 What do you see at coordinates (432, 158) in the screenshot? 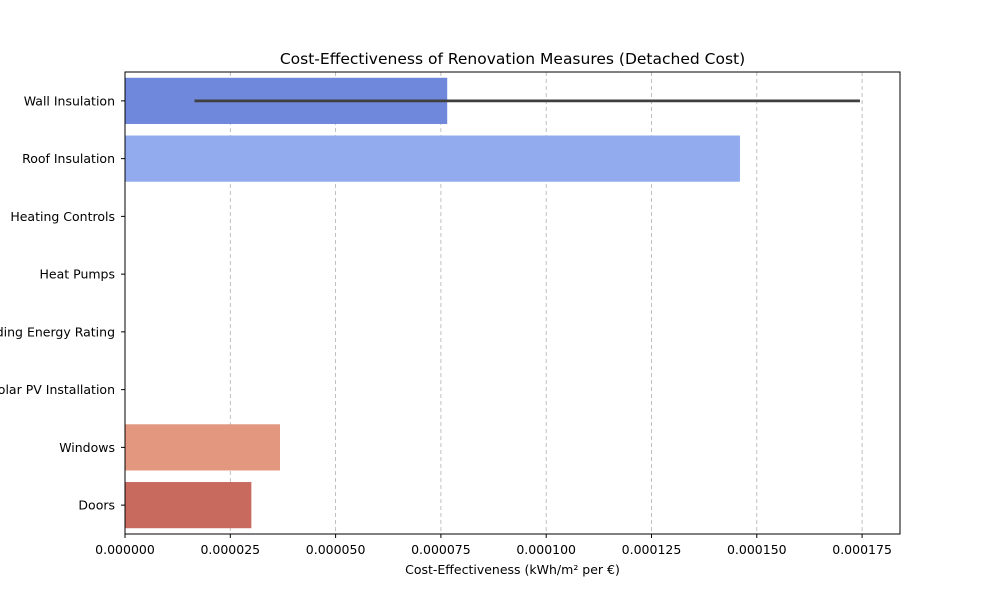
I see `bar-roof-insulation` at bounding box center [432, 158].